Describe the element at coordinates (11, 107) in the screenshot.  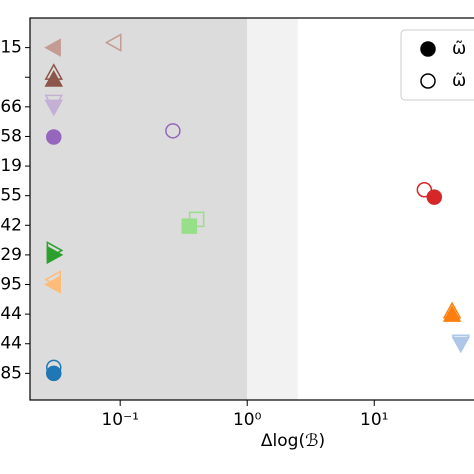
I see `y-tick-label: 66` at that location.